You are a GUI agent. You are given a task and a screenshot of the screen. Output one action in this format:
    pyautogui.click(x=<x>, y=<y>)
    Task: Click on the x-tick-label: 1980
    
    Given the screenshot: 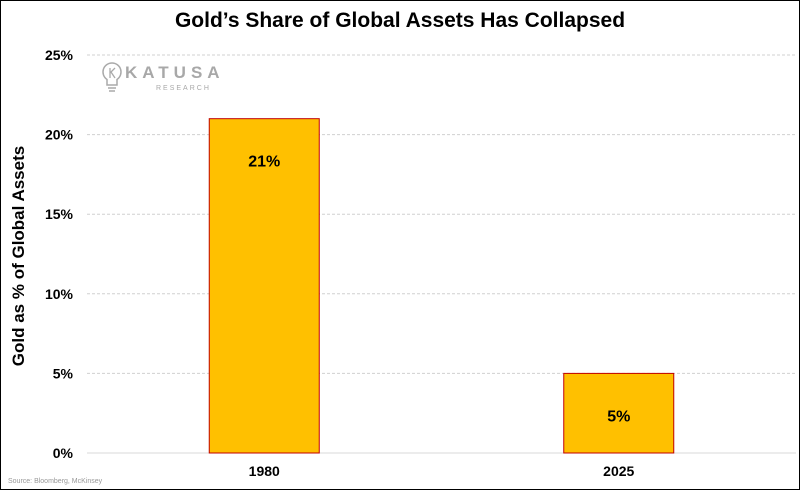 What is the action you would take?
    pyautogui.click(x=264, y=471)
    